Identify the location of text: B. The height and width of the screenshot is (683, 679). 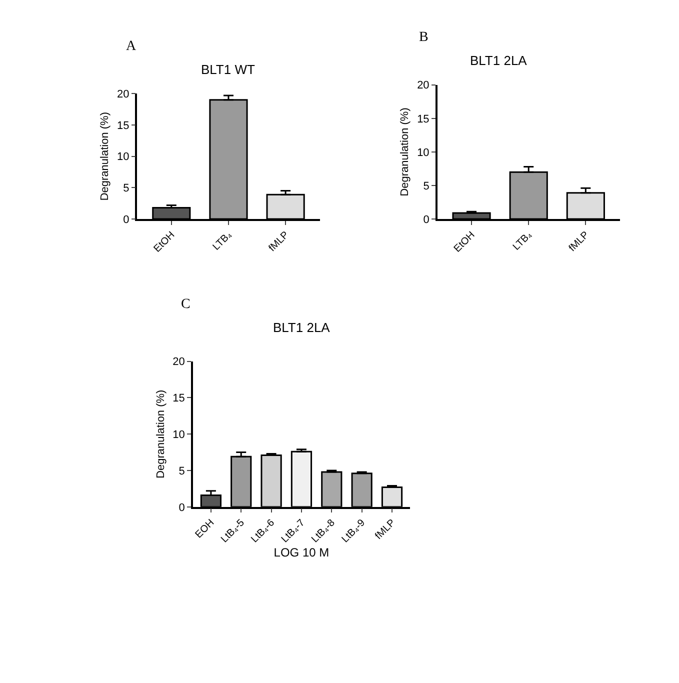
(423, 37).